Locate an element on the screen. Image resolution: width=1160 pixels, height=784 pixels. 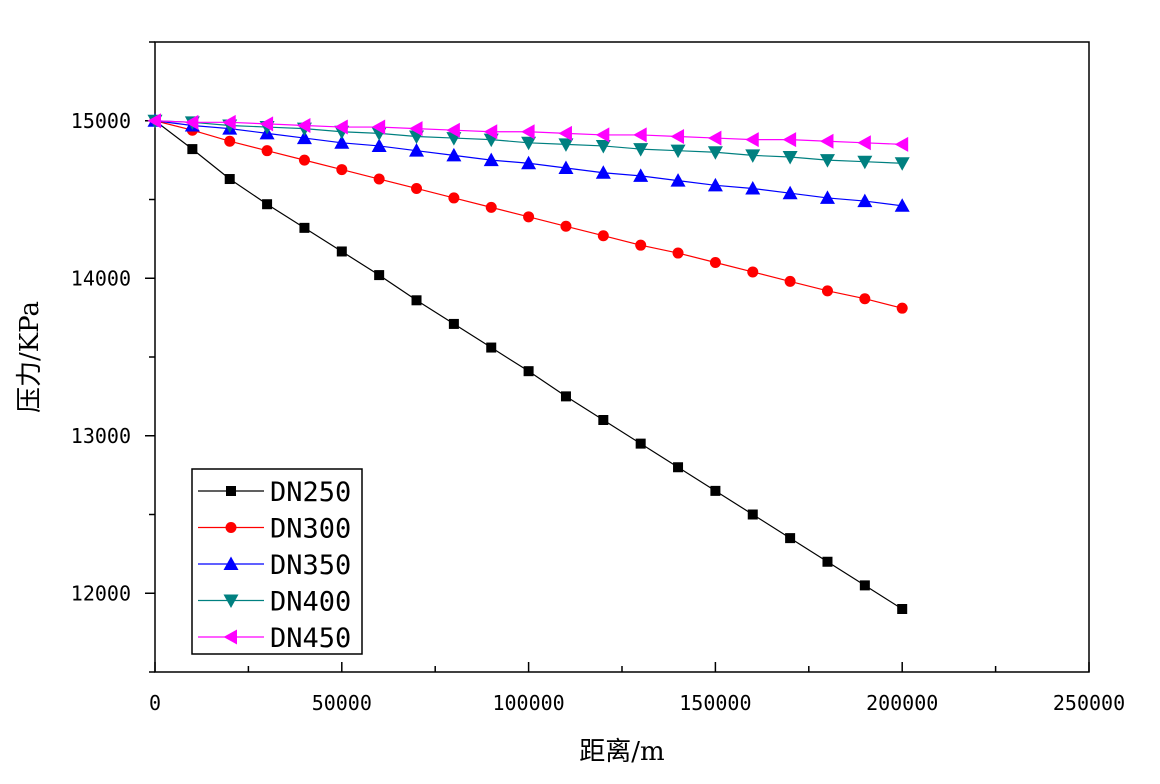
legend-label: DN350 is located at coordinates (310, 565).